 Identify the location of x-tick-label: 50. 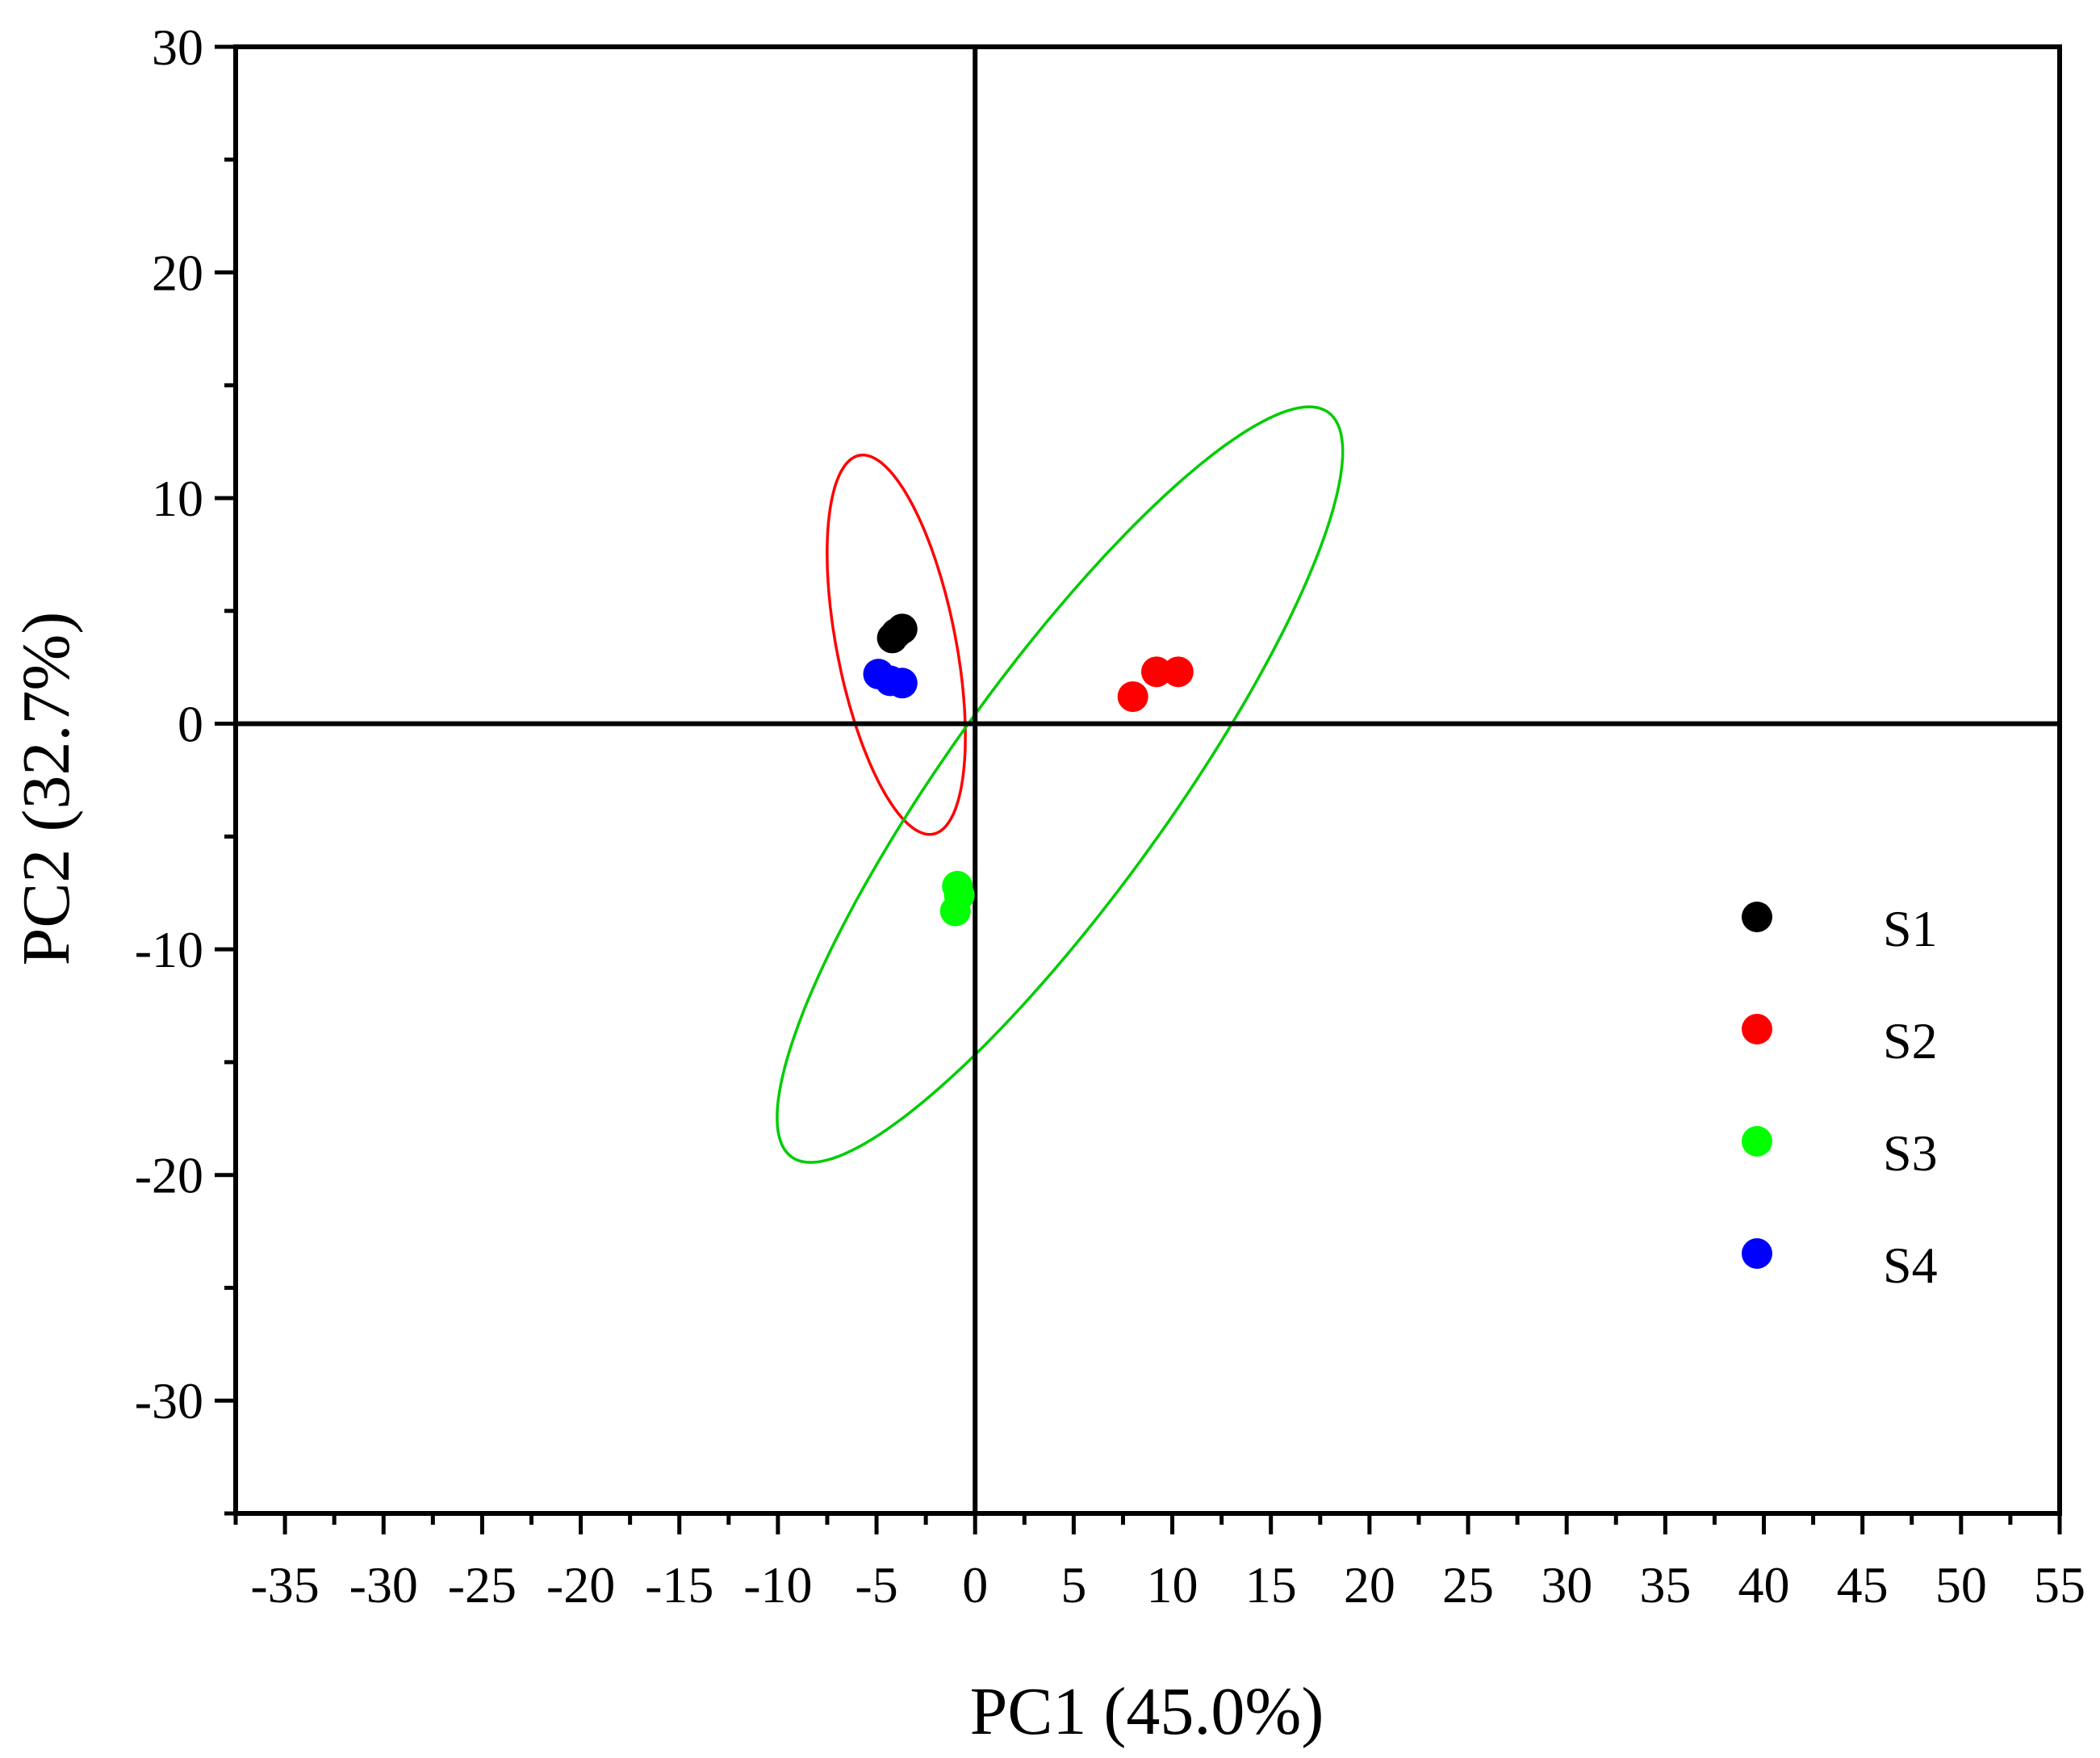
(1961, 1585).